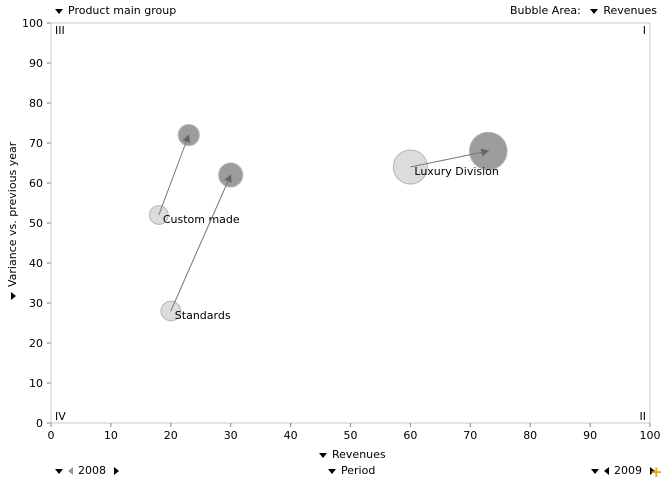 This screenshot has width=663, height=482. Describe the element at coordinates (60, 30) in the screenshot. I see `quadrant-label-top-left: III` at that location.